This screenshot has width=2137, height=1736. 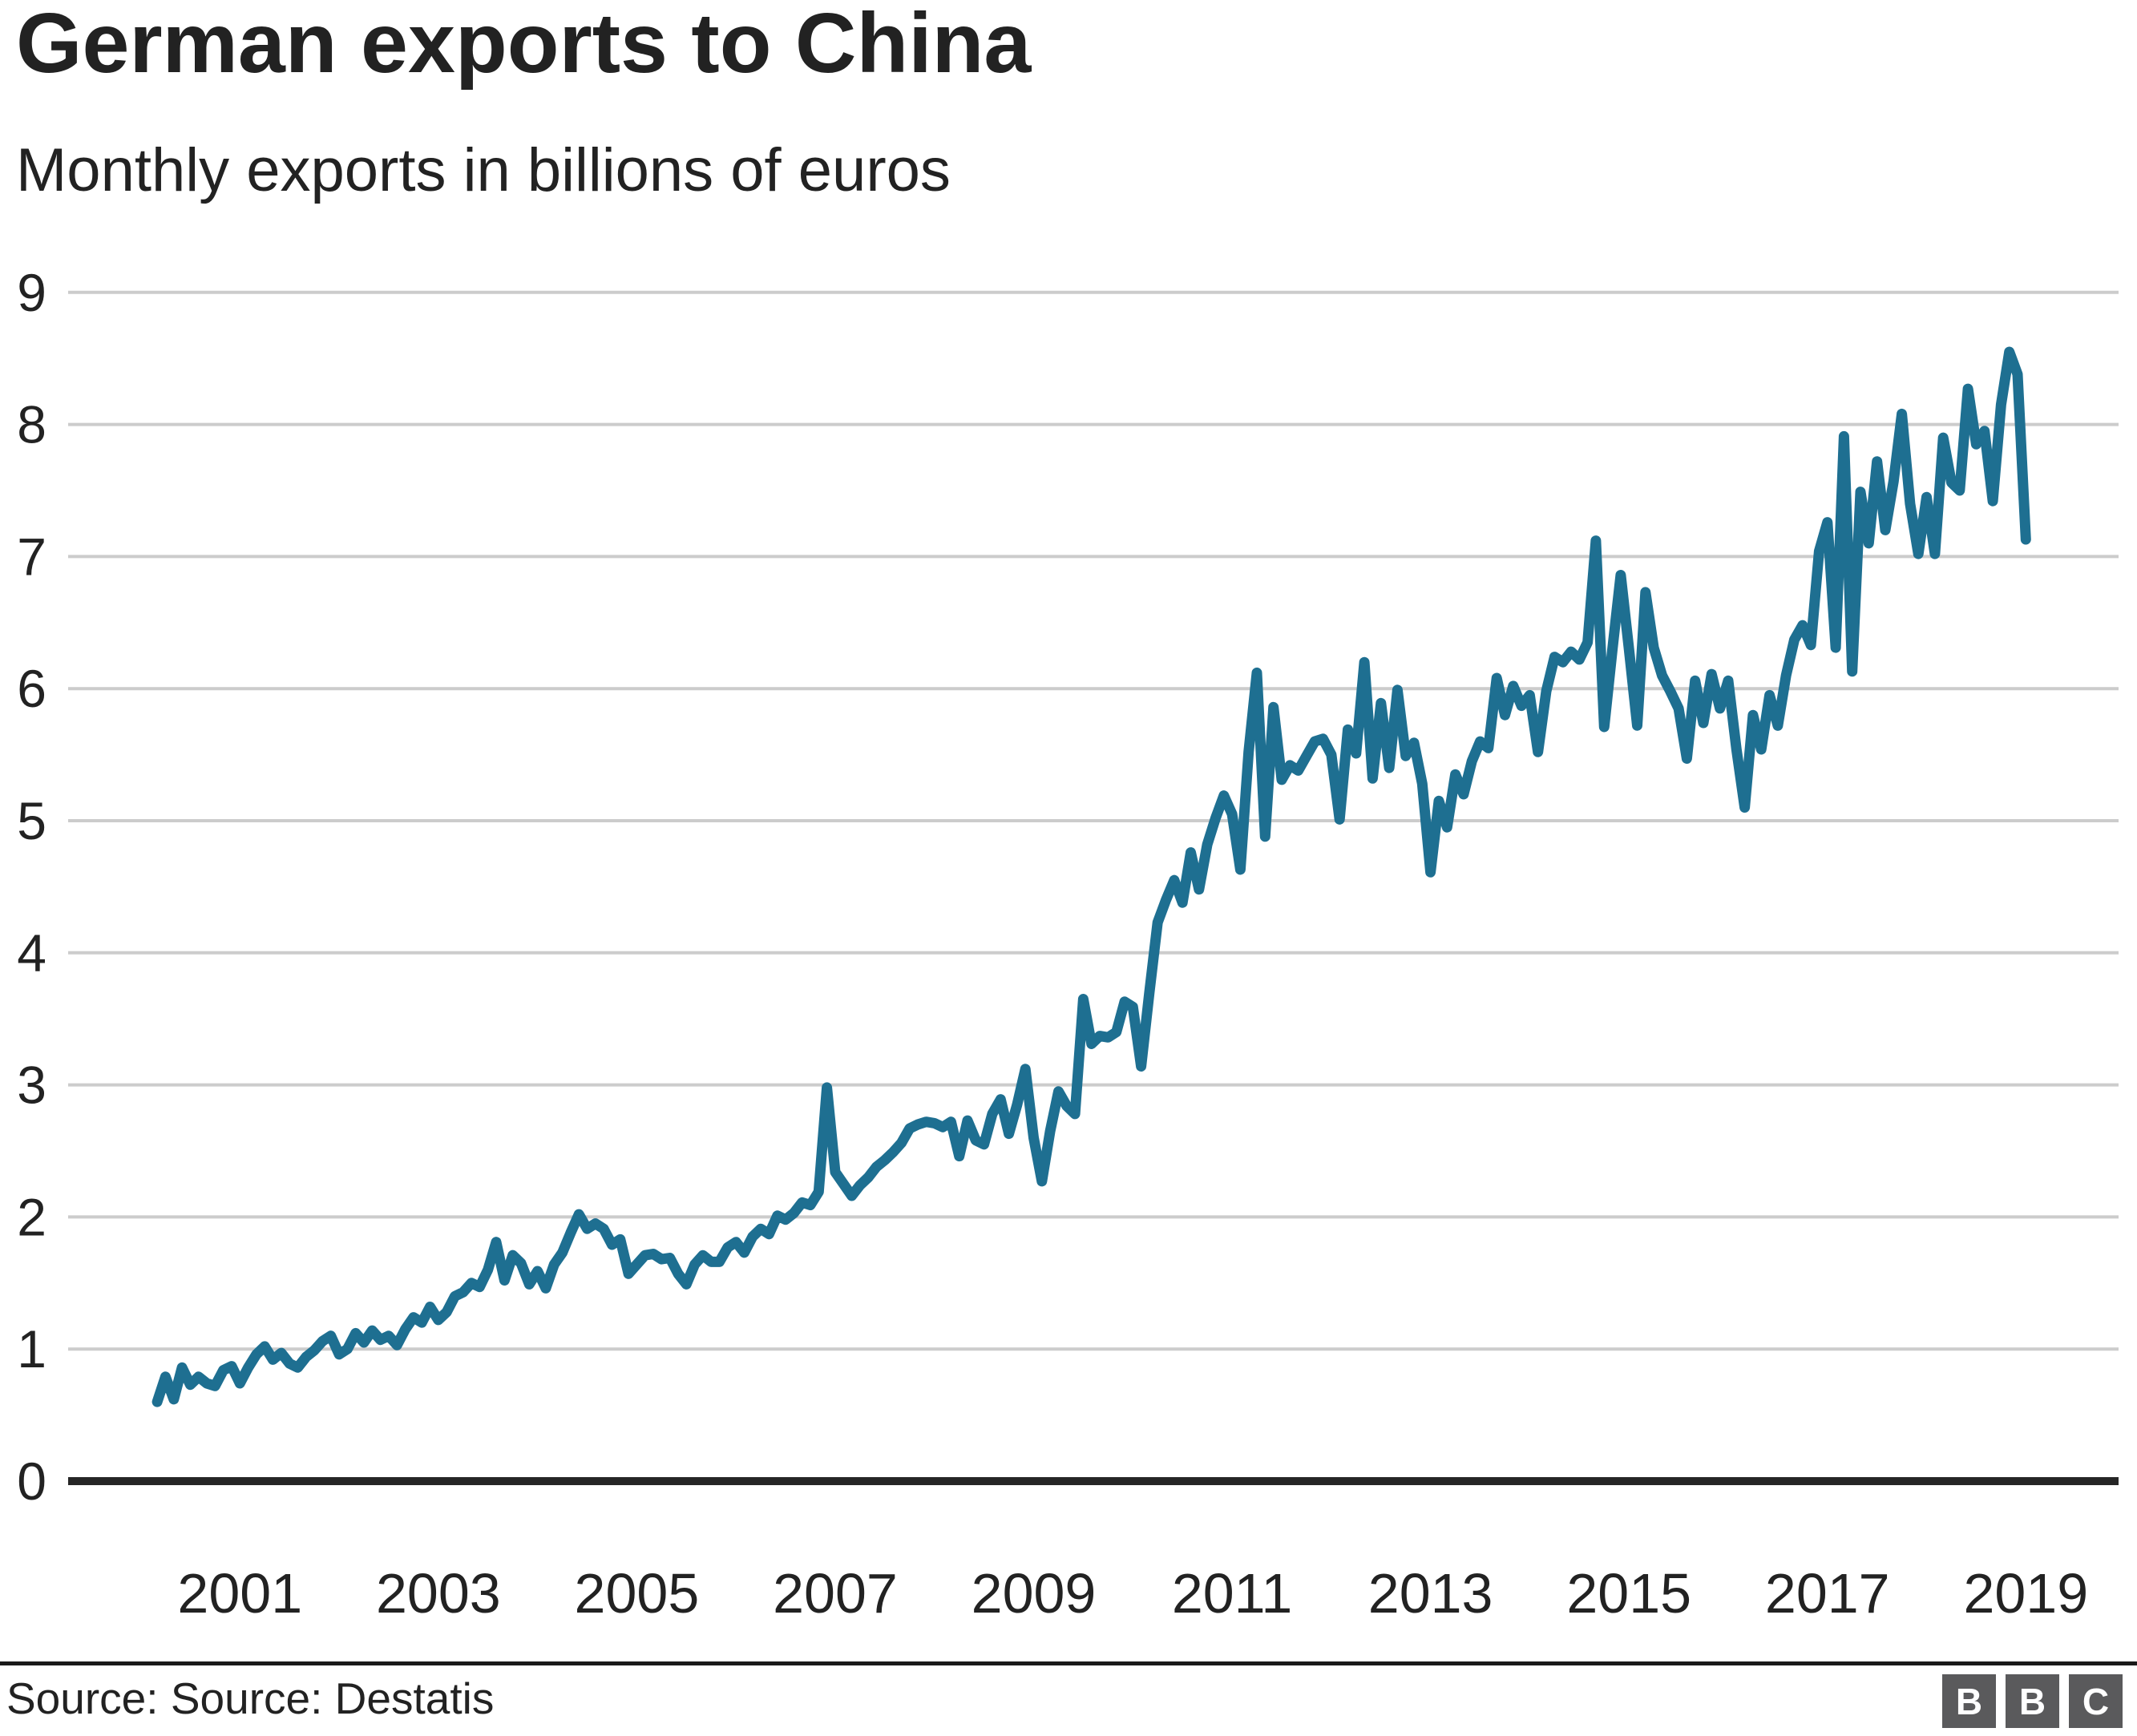 I want to click on x-tick-label: 2017, so click(x=1827, y=1593).